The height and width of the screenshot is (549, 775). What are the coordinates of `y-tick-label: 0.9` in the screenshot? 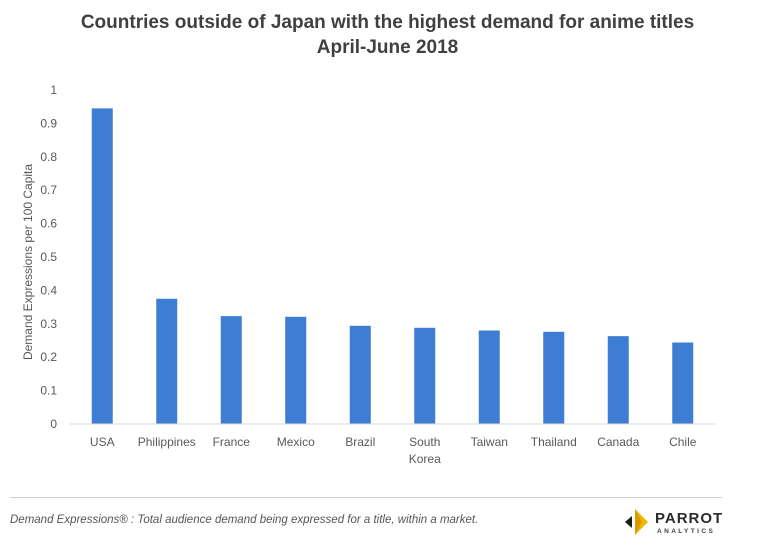 It's located at (48, 123).